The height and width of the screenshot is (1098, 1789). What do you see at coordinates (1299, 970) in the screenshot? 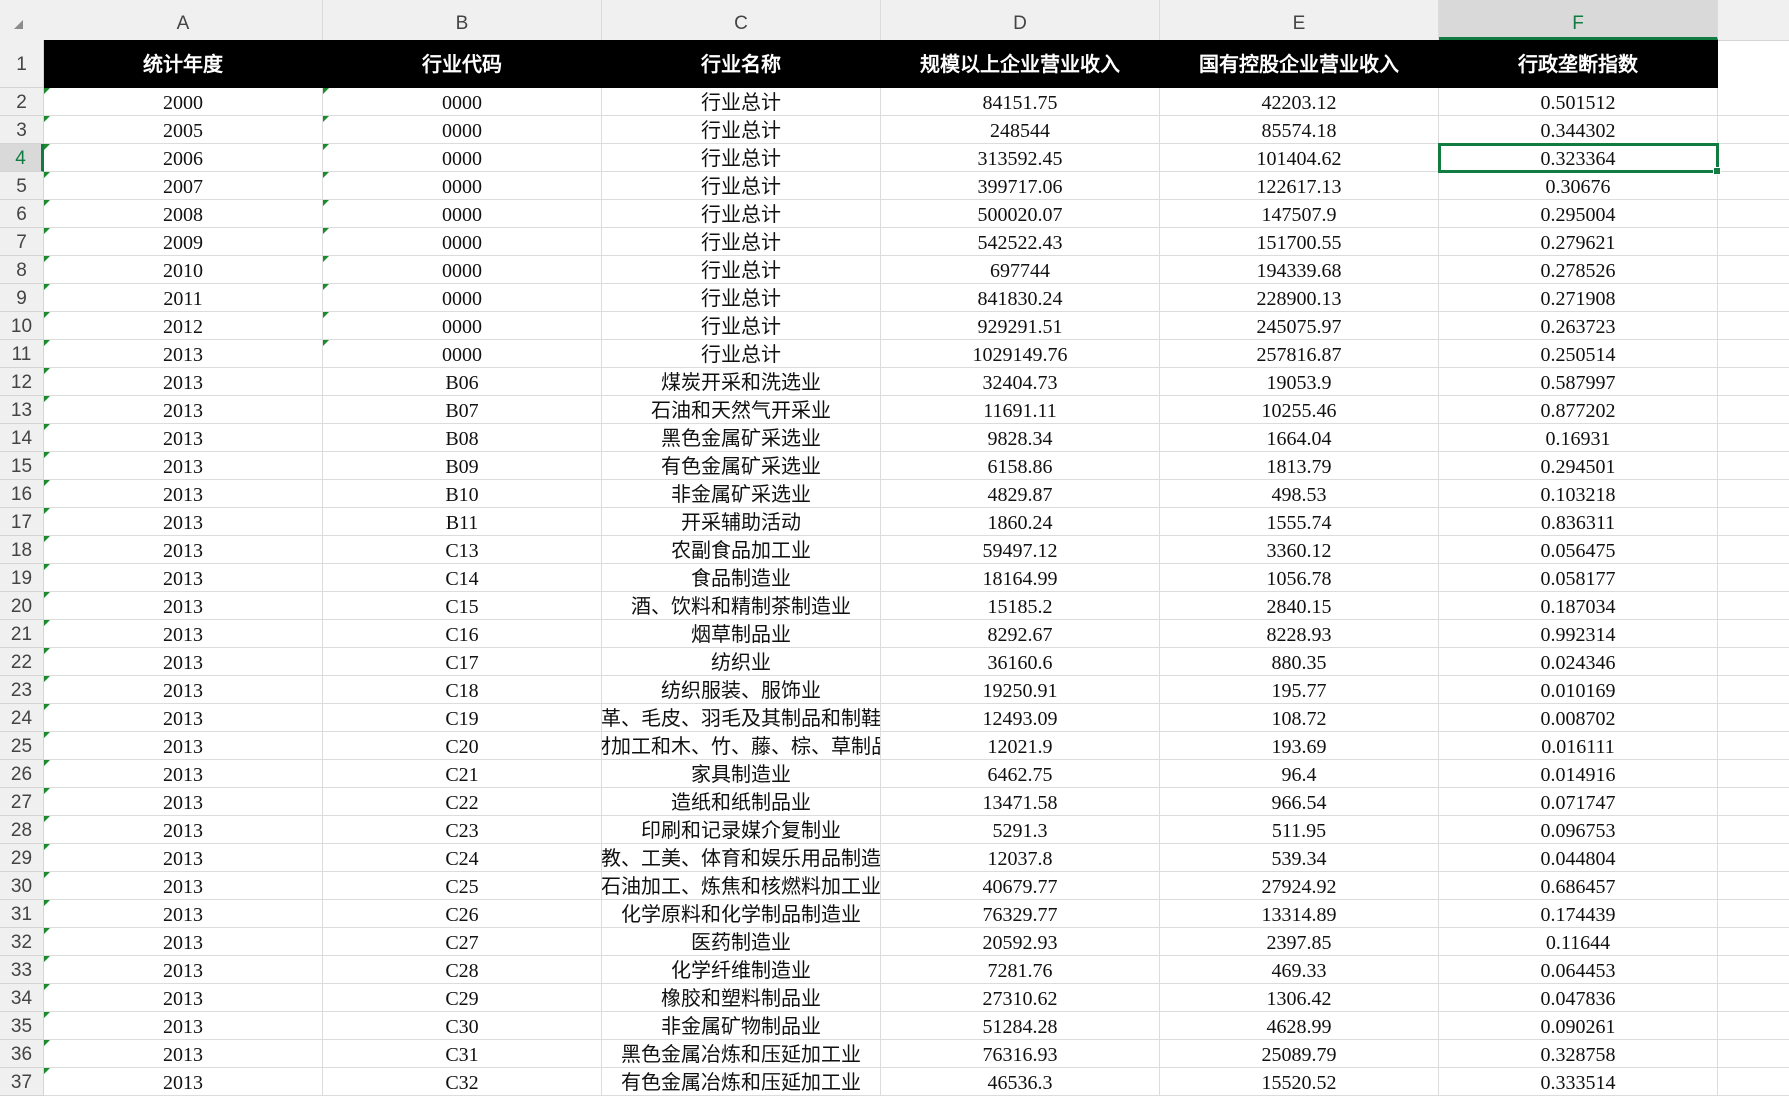
I see `cell-revenue-state-owned: 469.33` at bounding box center [1299, 970].